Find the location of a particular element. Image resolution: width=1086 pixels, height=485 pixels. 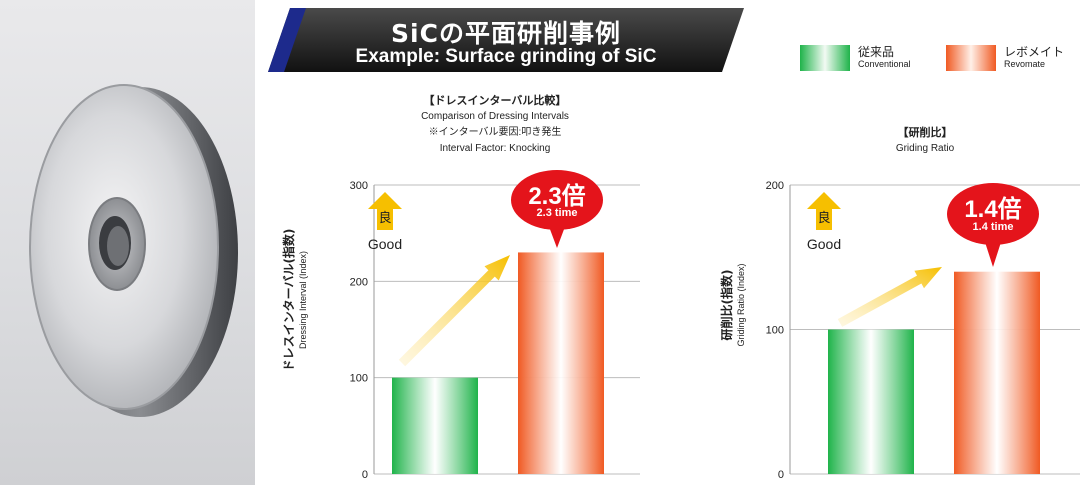

chart-title-jp: 【ドレスインターバル比較】 is located at coordinates (495, 100).